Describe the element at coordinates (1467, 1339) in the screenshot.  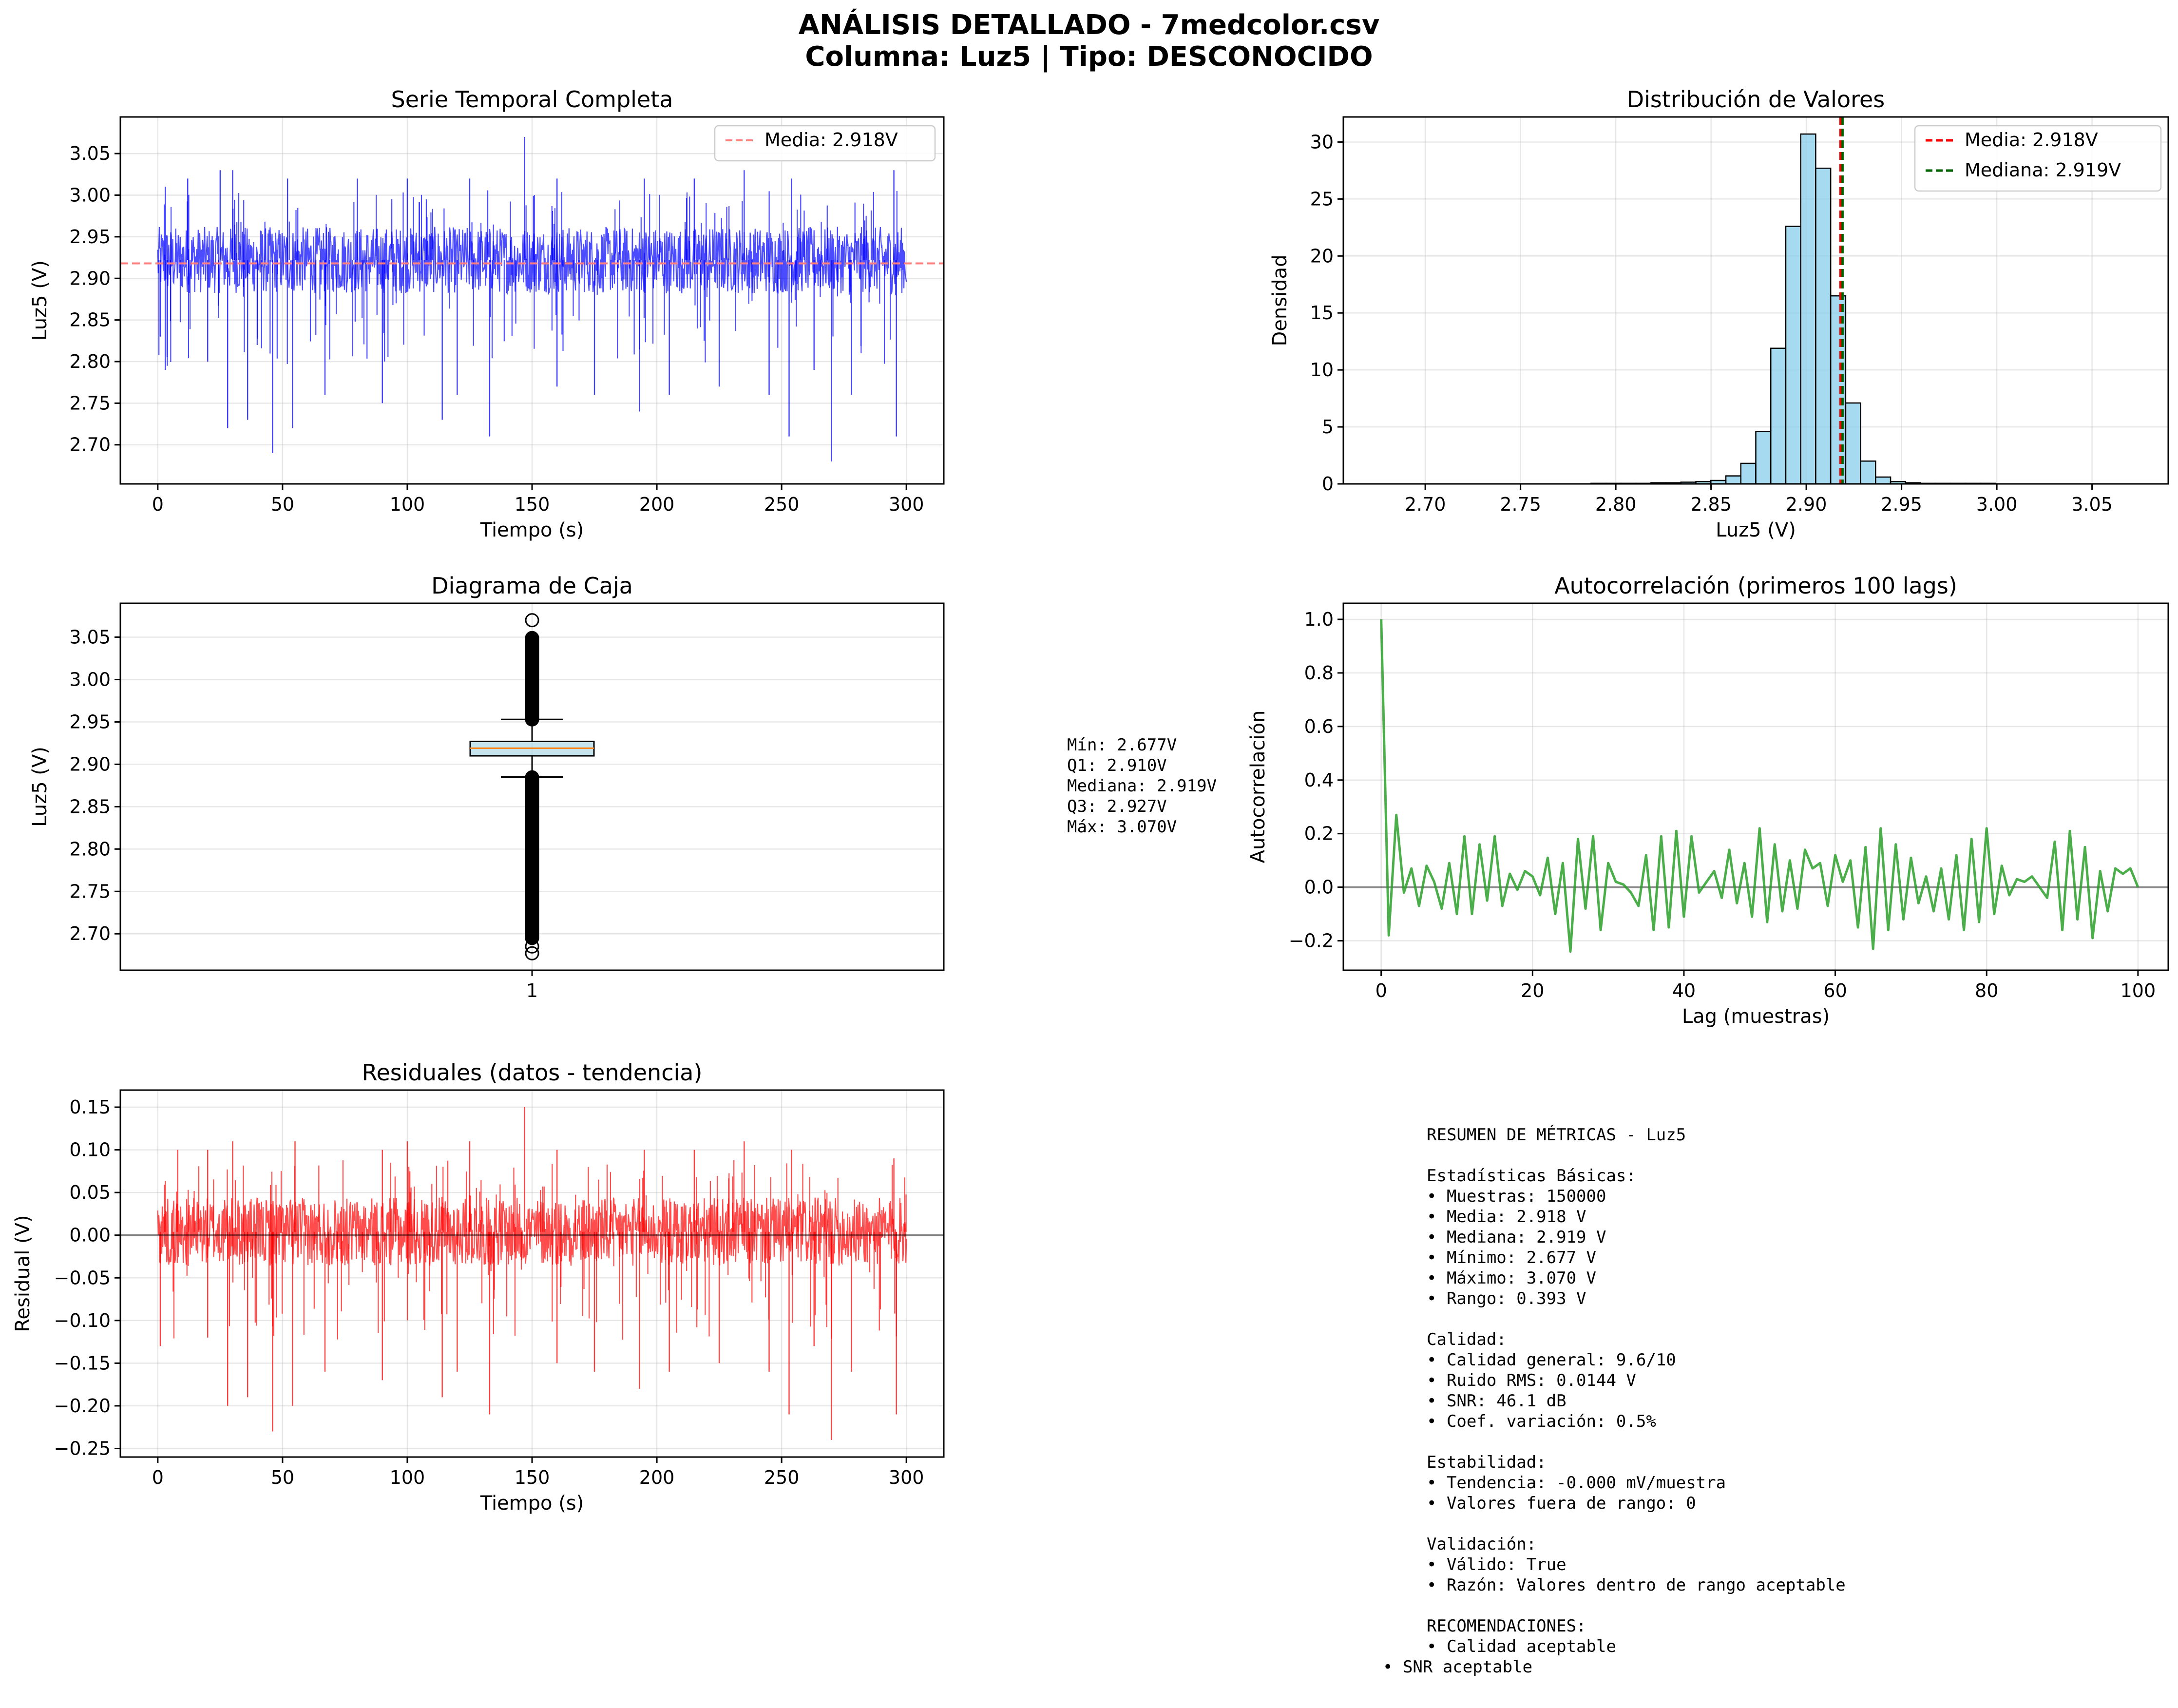
I see `summary-line: Calidad:` at that location.